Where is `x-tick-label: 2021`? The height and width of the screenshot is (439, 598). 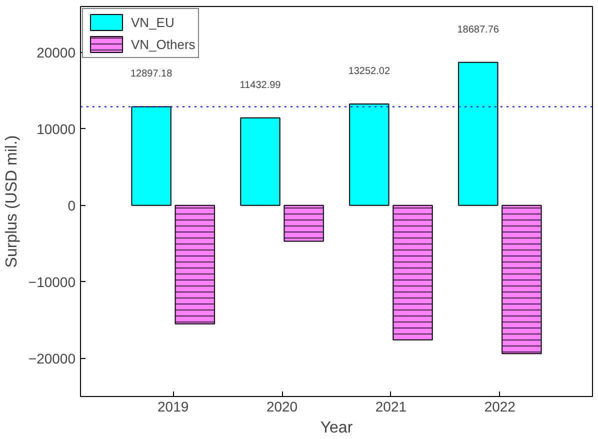 x-tick-label: 2021 is located at coordinates (391, 406).